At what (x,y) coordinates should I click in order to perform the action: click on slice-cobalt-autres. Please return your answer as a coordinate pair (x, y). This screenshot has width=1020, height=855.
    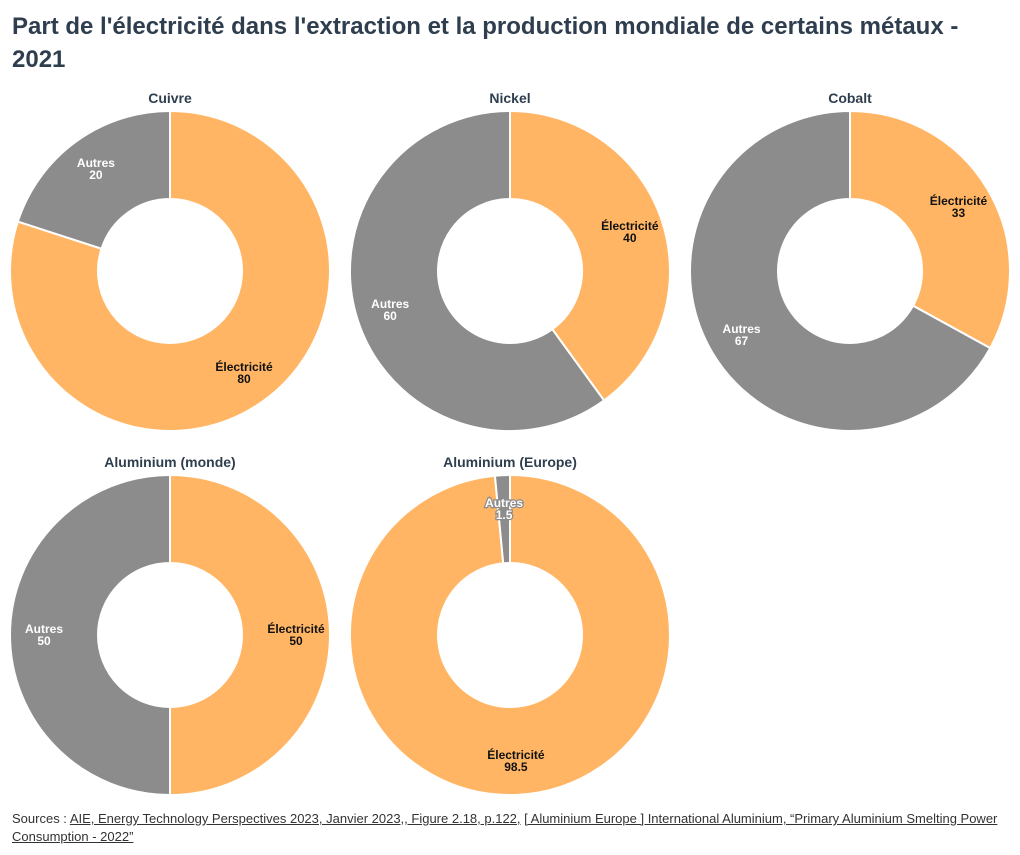
    Looking at the image, I should click on (840, 270).